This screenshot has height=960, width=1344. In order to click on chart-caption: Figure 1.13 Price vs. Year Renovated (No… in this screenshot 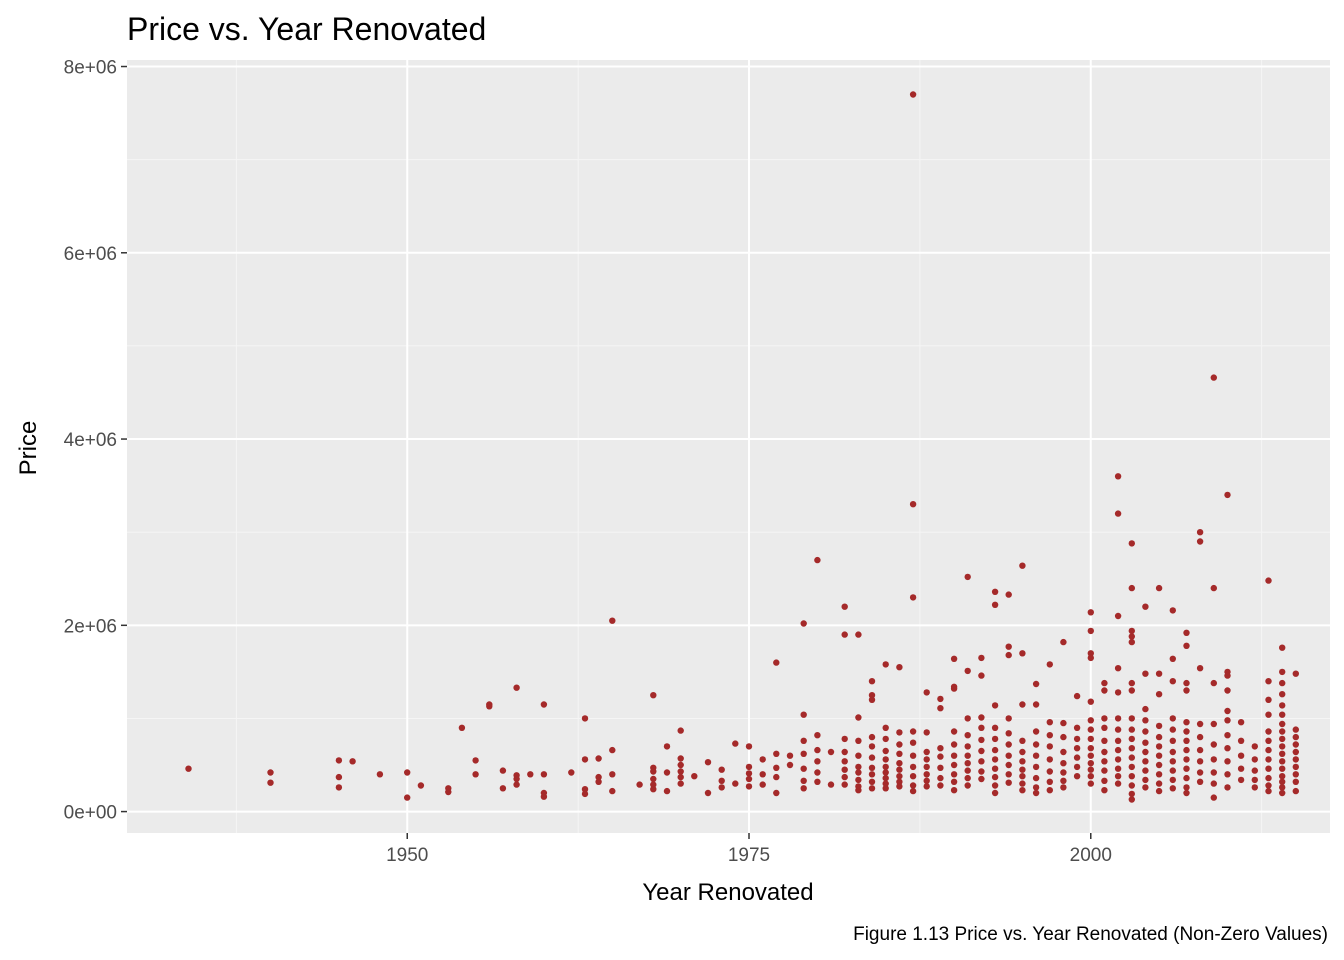, I will do `click(1090, 934)`.